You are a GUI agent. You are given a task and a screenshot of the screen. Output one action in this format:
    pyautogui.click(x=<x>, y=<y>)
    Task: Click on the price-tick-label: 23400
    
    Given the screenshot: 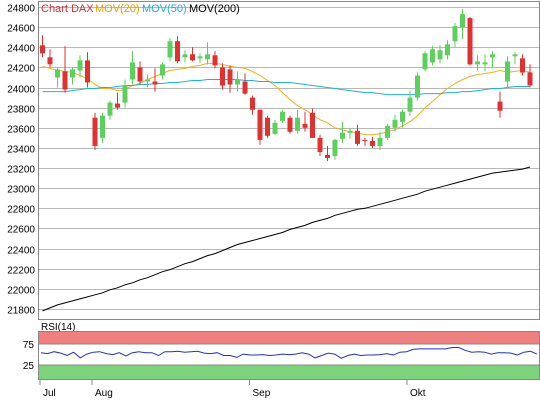 What is the action you would take?
    pyautogui.click(x=21, y=150)
    